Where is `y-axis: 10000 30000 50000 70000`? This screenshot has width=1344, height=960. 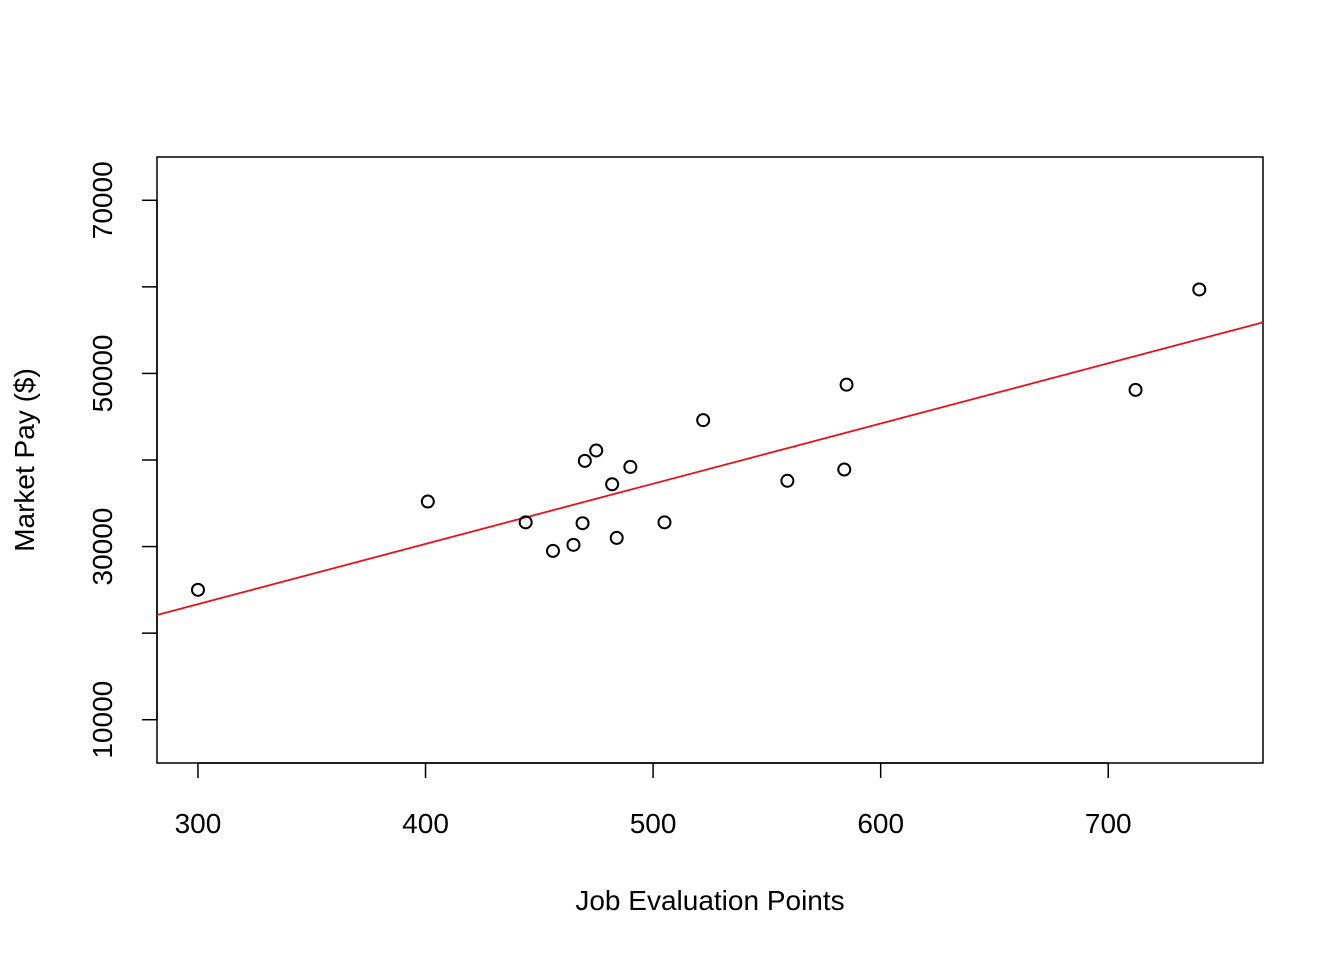
y-axis: 10000 30000 50000 70000 is located at coordinates (122, 460).